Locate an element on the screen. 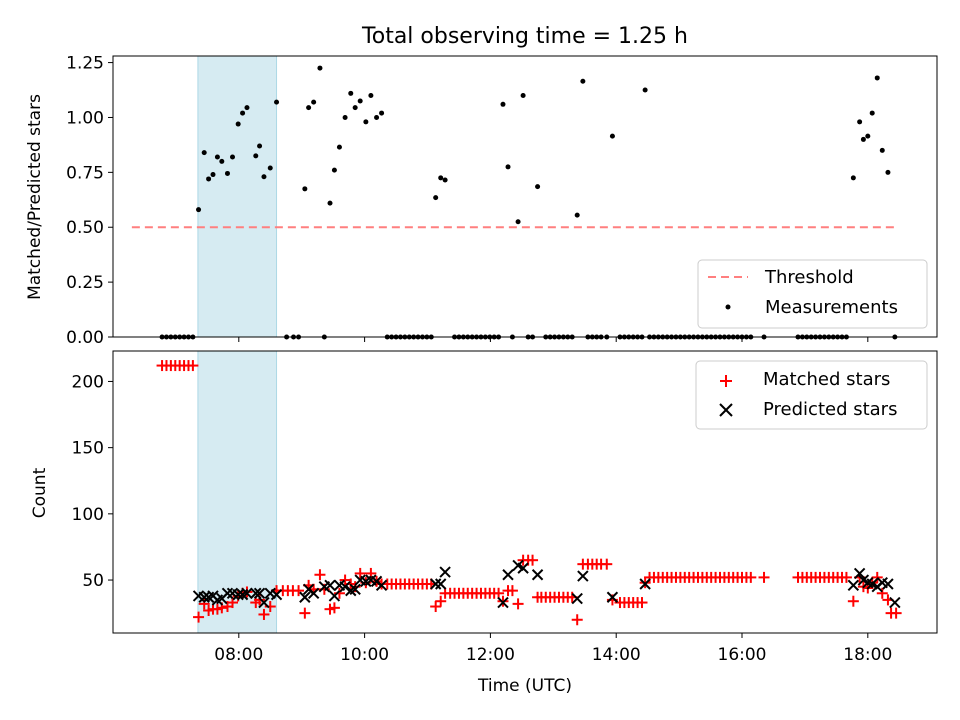  top-y-tick-label: 0.75 is located at coordinates (85, 173).